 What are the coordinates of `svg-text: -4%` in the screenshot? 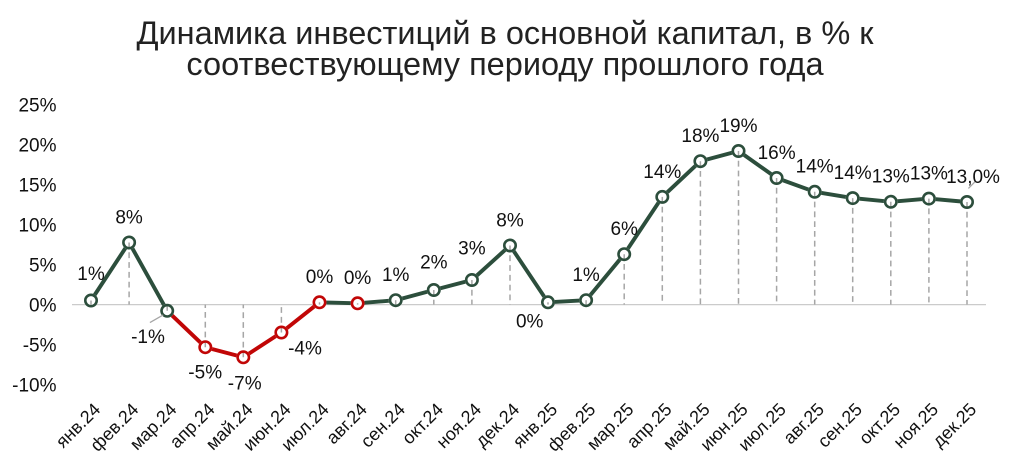 It's located at (305, 349).